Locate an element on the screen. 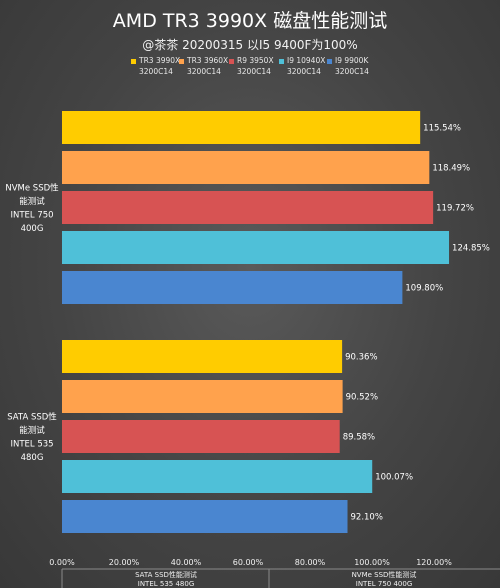 This screenshot has height=588, width=500. legend-label: I9 9900K is located at coordinates (352, 60).